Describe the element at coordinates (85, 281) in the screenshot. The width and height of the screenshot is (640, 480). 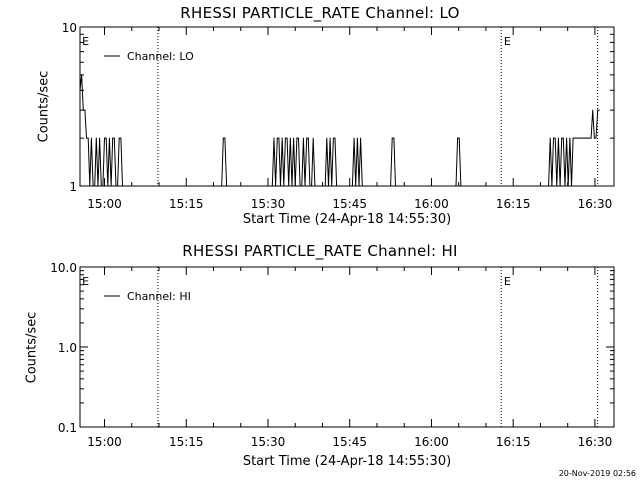
I see `plot2-event-marker: E` at that location.